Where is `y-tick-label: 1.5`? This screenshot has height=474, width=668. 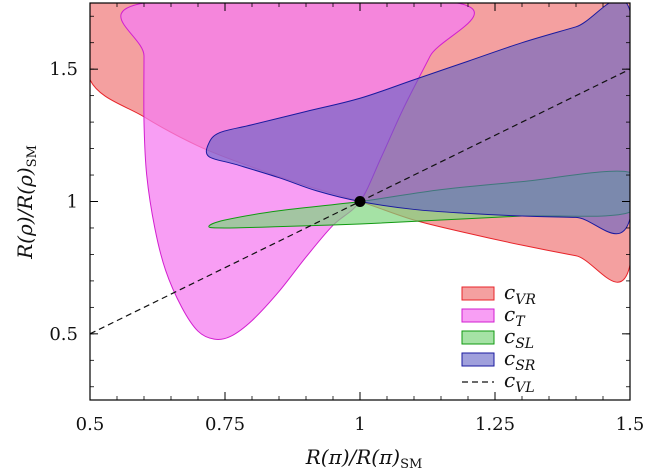 y-tick-label: 1.5 is located at coordinates (63, 69).